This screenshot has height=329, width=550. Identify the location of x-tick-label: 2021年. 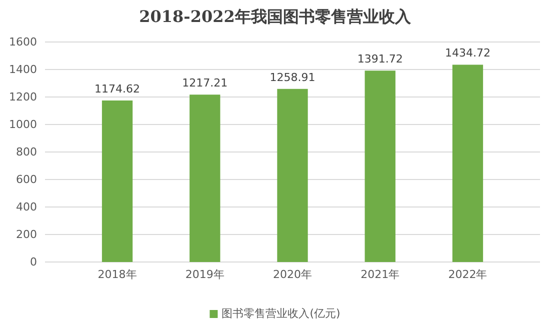
(380, 274).